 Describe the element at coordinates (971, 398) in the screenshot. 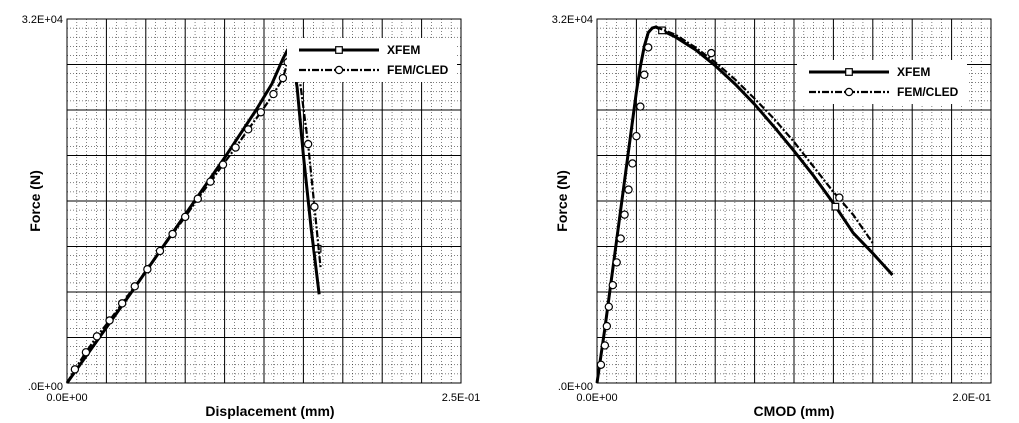

I see `x-tick-label-max: 2.0E-01` at that location.